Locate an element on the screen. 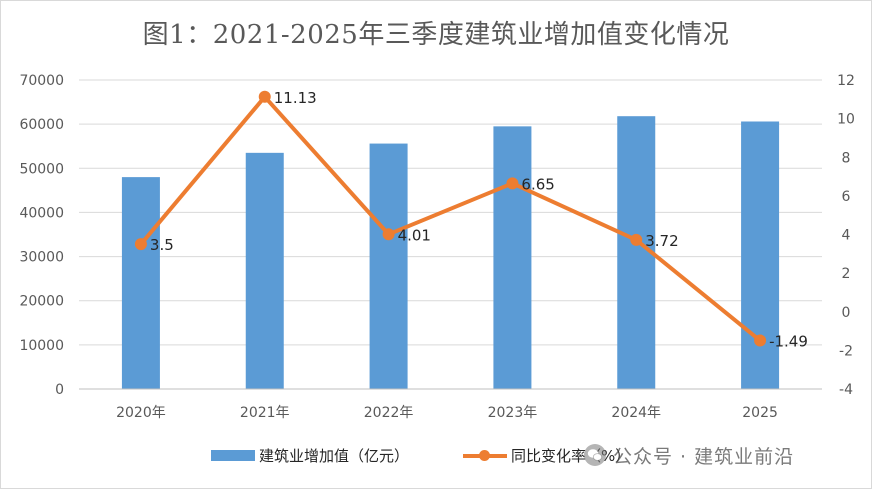 The image size is (872, 489). left-tick-label: 30000 is located at coordinates (41, 258).